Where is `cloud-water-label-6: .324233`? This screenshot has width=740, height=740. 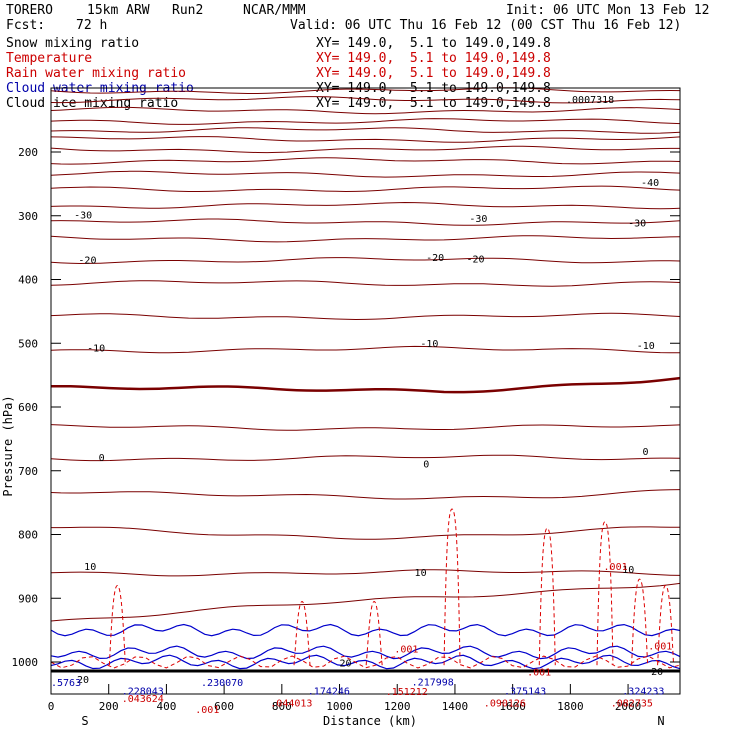
cloud-water-label-6: .324233 is located at coordinates (643, 692).